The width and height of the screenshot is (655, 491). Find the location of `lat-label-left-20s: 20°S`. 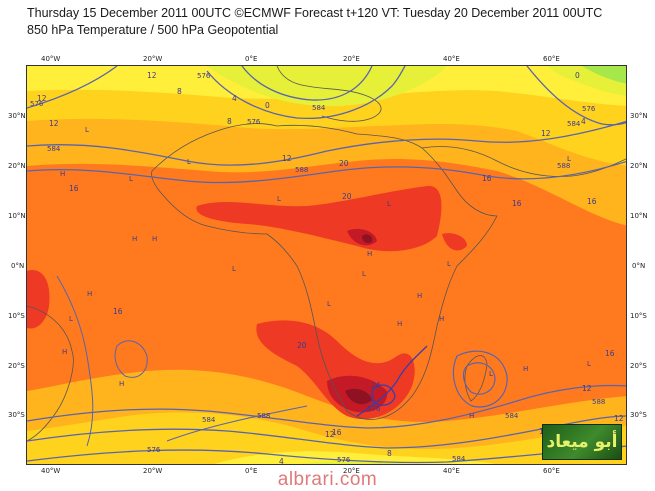

lat-label-left-20s: 20°S is located at coordinates (16, 366).